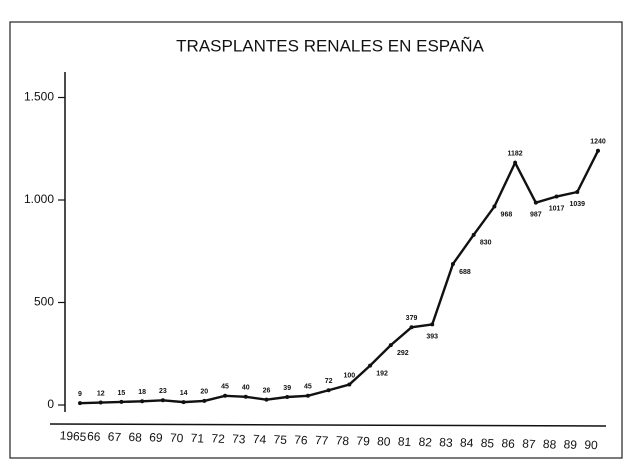  What do you see at coordinates (73, 436) in the screenshot?
I see `x-tick-label: 1965` at bounding box center [73, 436].